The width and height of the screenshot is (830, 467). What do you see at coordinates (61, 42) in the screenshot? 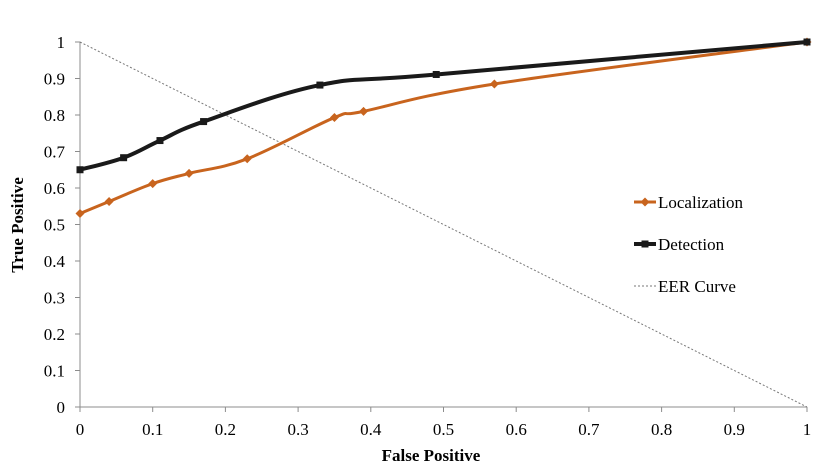
I see `y-tick-label: 1` at bounding box center [61, 42].